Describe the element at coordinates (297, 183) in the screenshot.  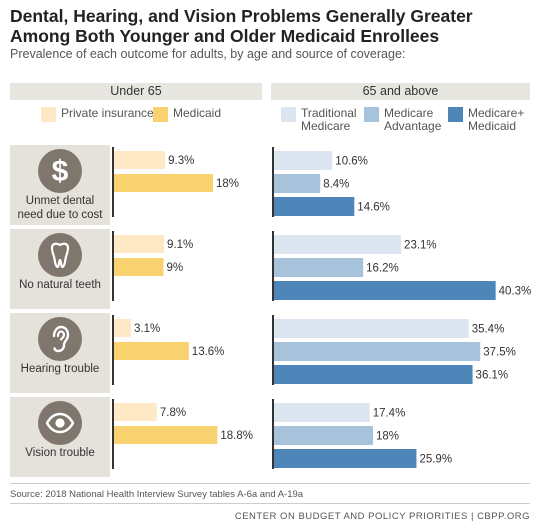
I see `bar-medicare-advantage-unmet-dental-need-due-to-cost` at that location.